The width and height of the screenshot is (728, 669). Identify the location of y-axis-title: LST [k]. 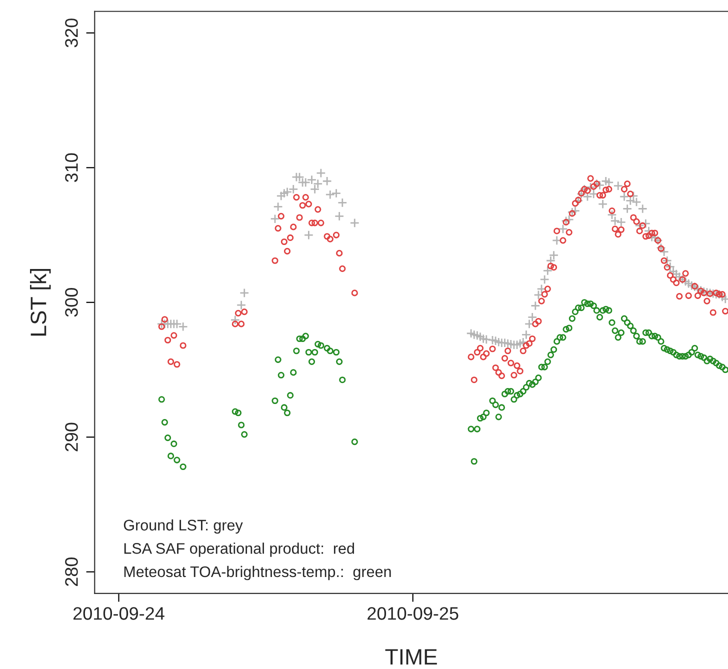
(40, 302).